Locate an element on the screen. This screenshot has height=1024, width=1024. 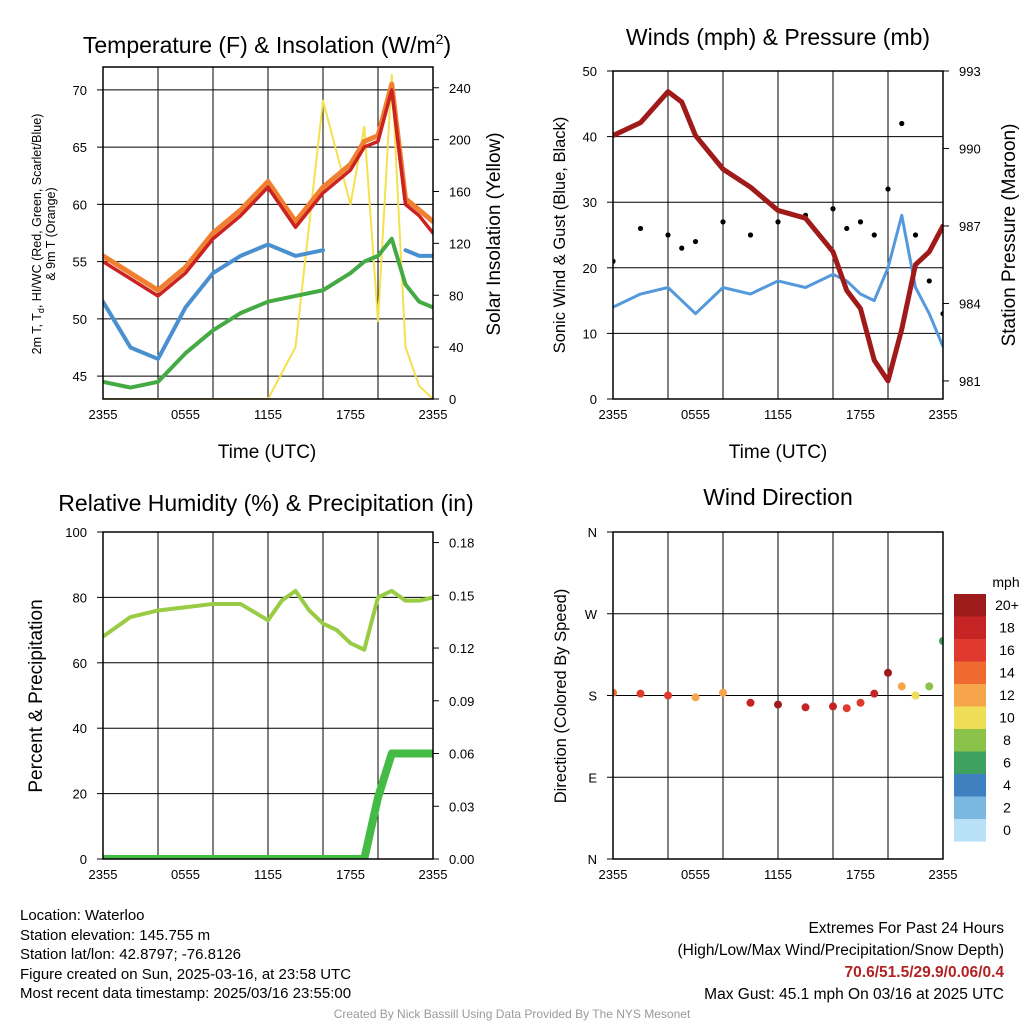
legend-label: 4 is located at coordinates (1007, 785).